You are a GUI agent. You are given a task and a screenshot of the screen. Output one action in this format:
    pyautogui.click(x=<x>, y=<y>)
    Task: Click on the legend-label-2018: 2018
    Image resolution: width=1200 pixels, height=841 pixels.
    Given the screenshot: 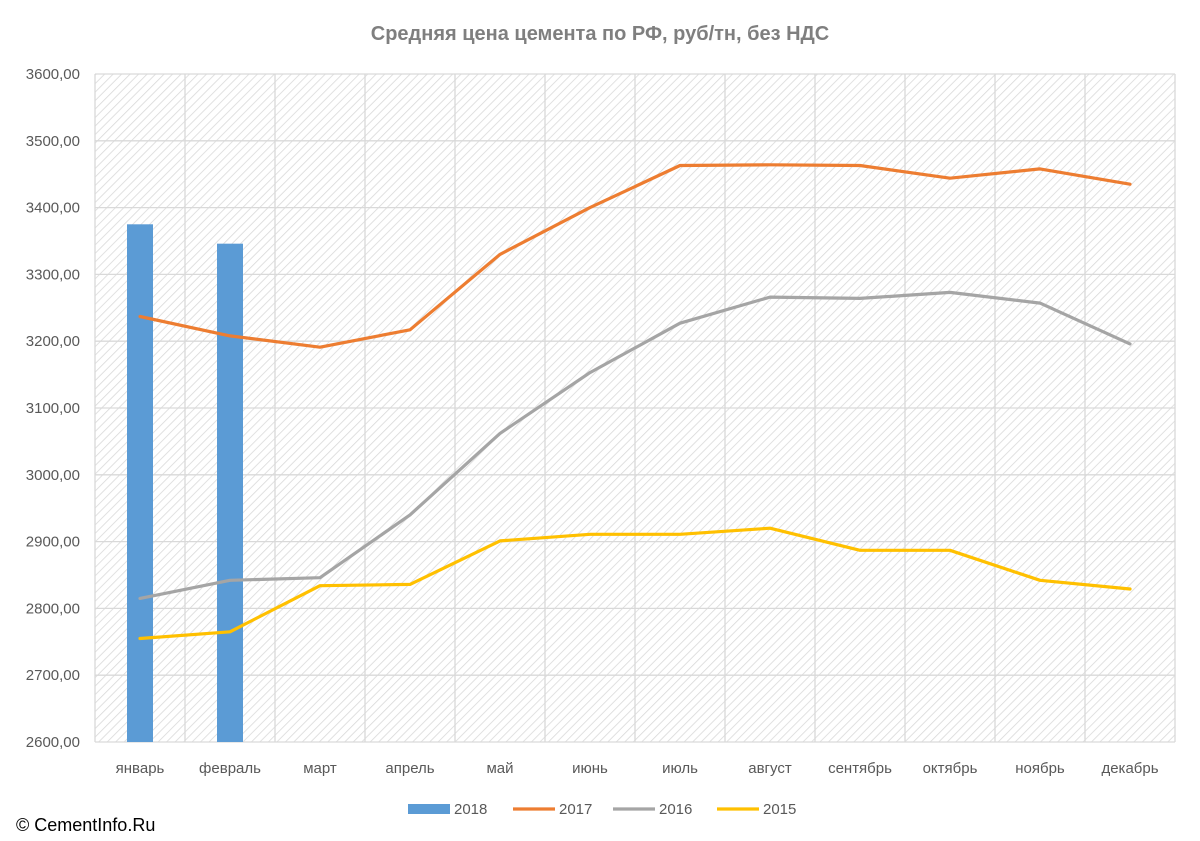 What is the action you would take?
    pyautogui.click(x=470, y=809)
    